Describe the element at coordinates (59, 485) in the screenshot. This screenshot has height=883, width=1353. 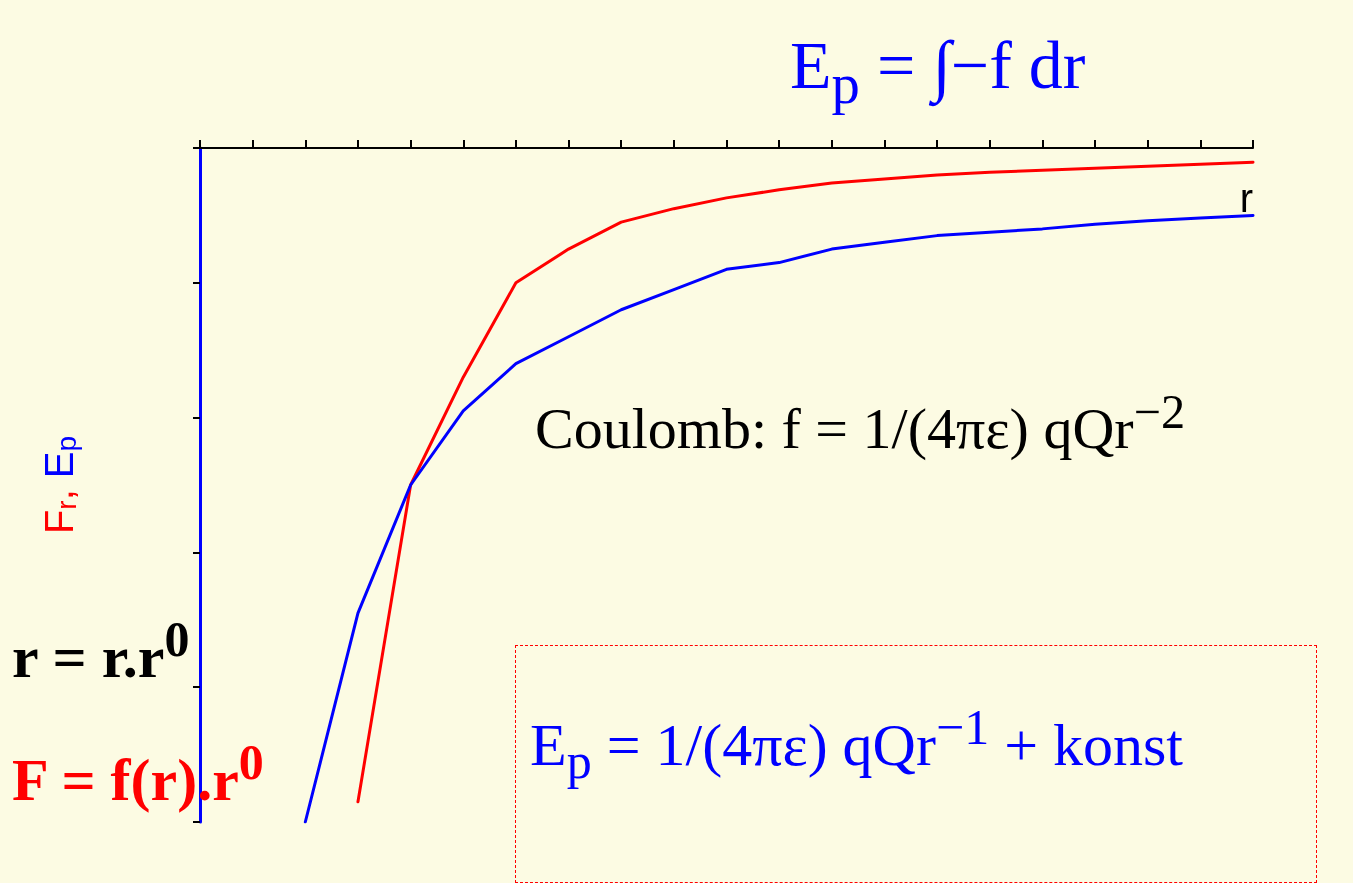
I see `y-axis-title: Fr, Ep` at that location.